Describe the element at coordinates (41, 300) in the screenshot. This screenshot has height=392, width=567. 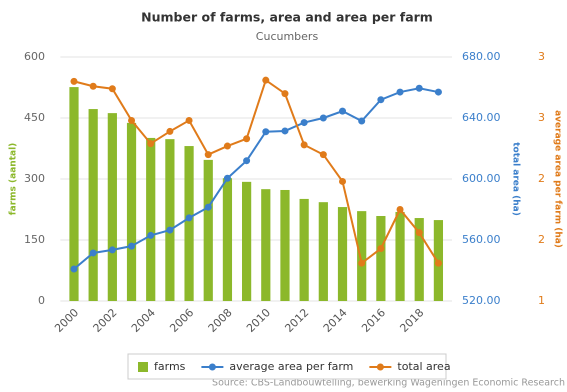
I see `y-tick-label: 0` at that location.